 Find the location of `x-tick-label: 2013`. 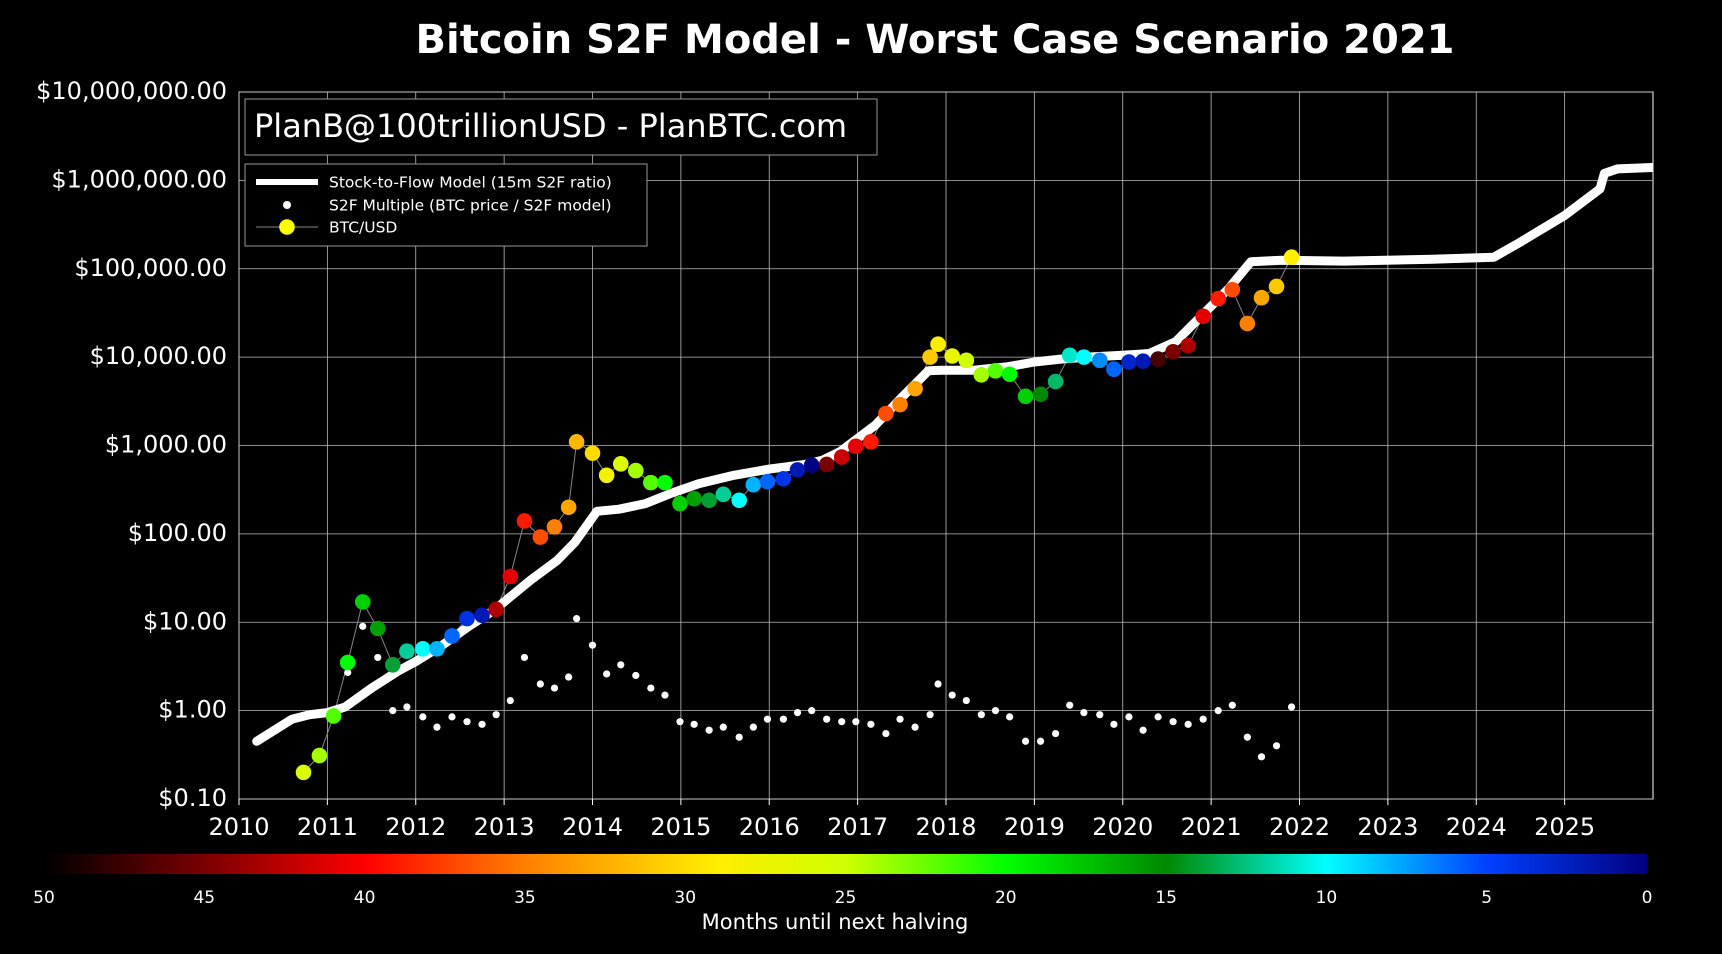

x-tick-label: 2013 is located at coordinates (504, 827).